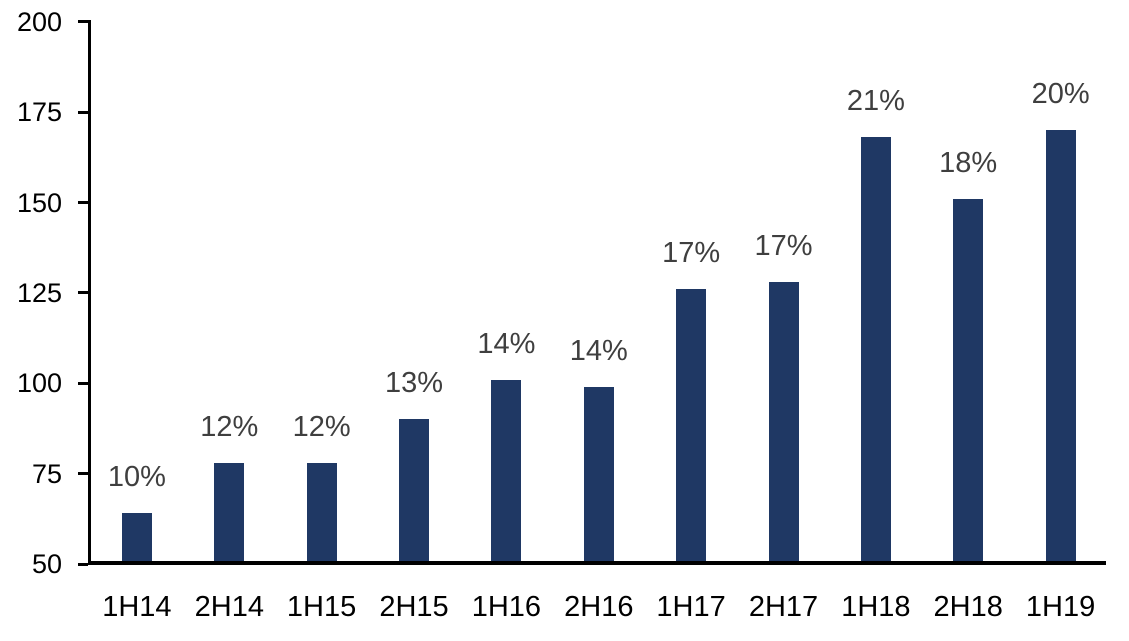  I want to click on bar-data-label: 20%, so click(1060, 94).